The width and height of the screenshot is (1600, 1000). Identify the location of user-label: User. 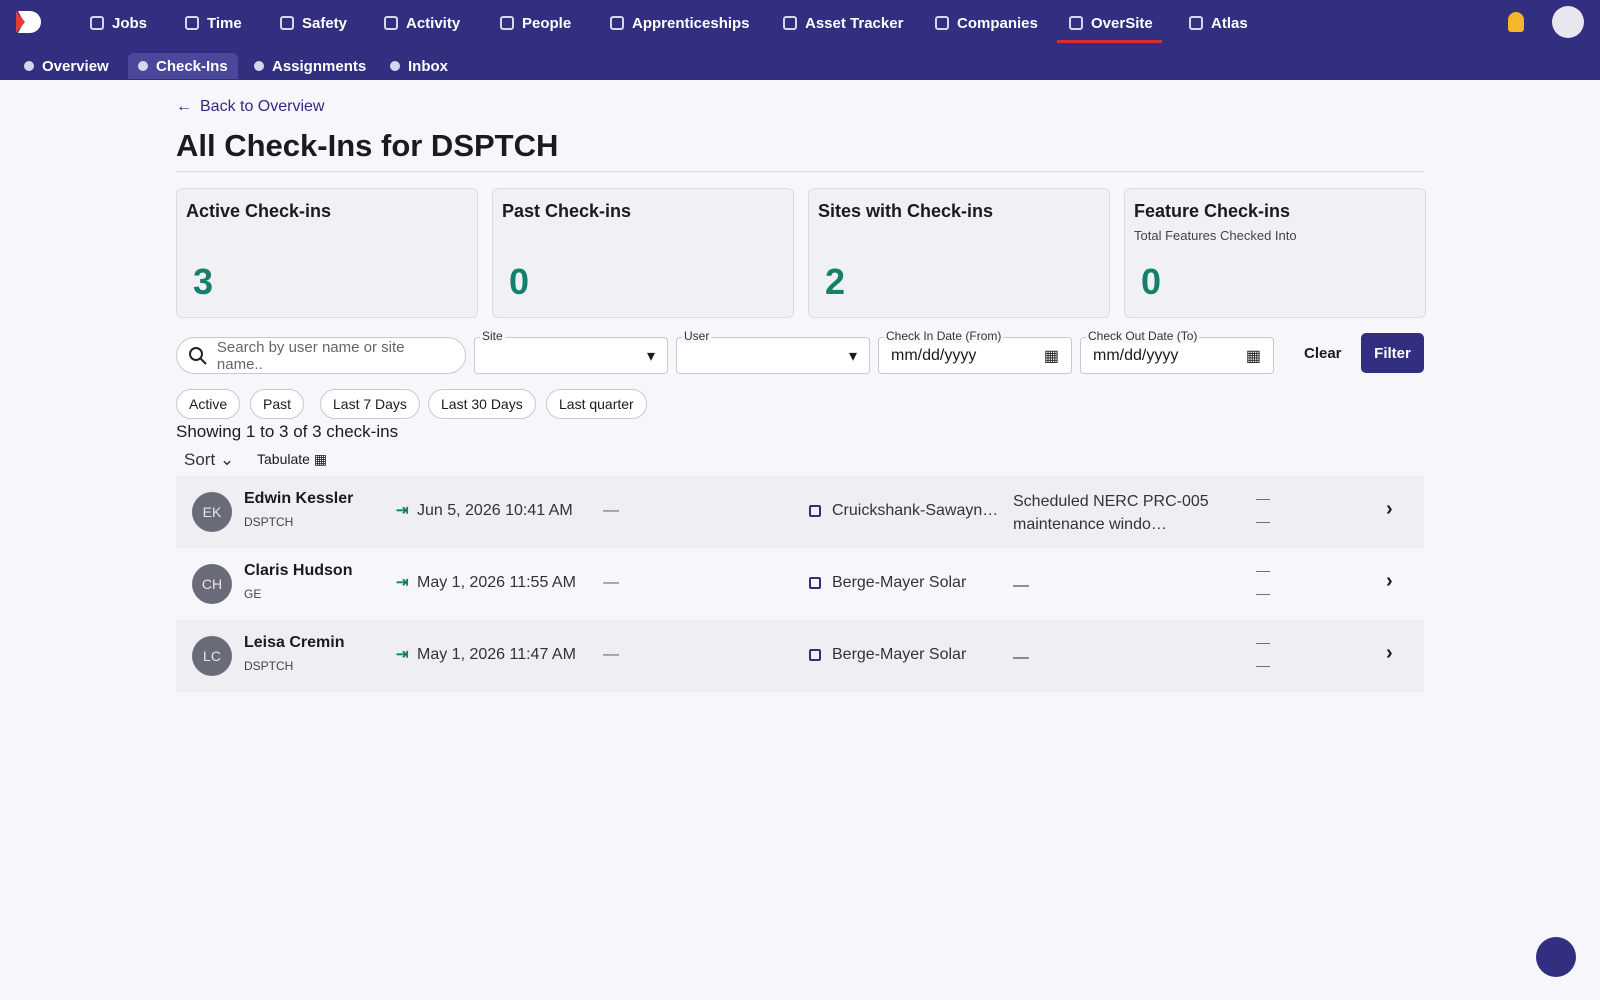
(697, 336).